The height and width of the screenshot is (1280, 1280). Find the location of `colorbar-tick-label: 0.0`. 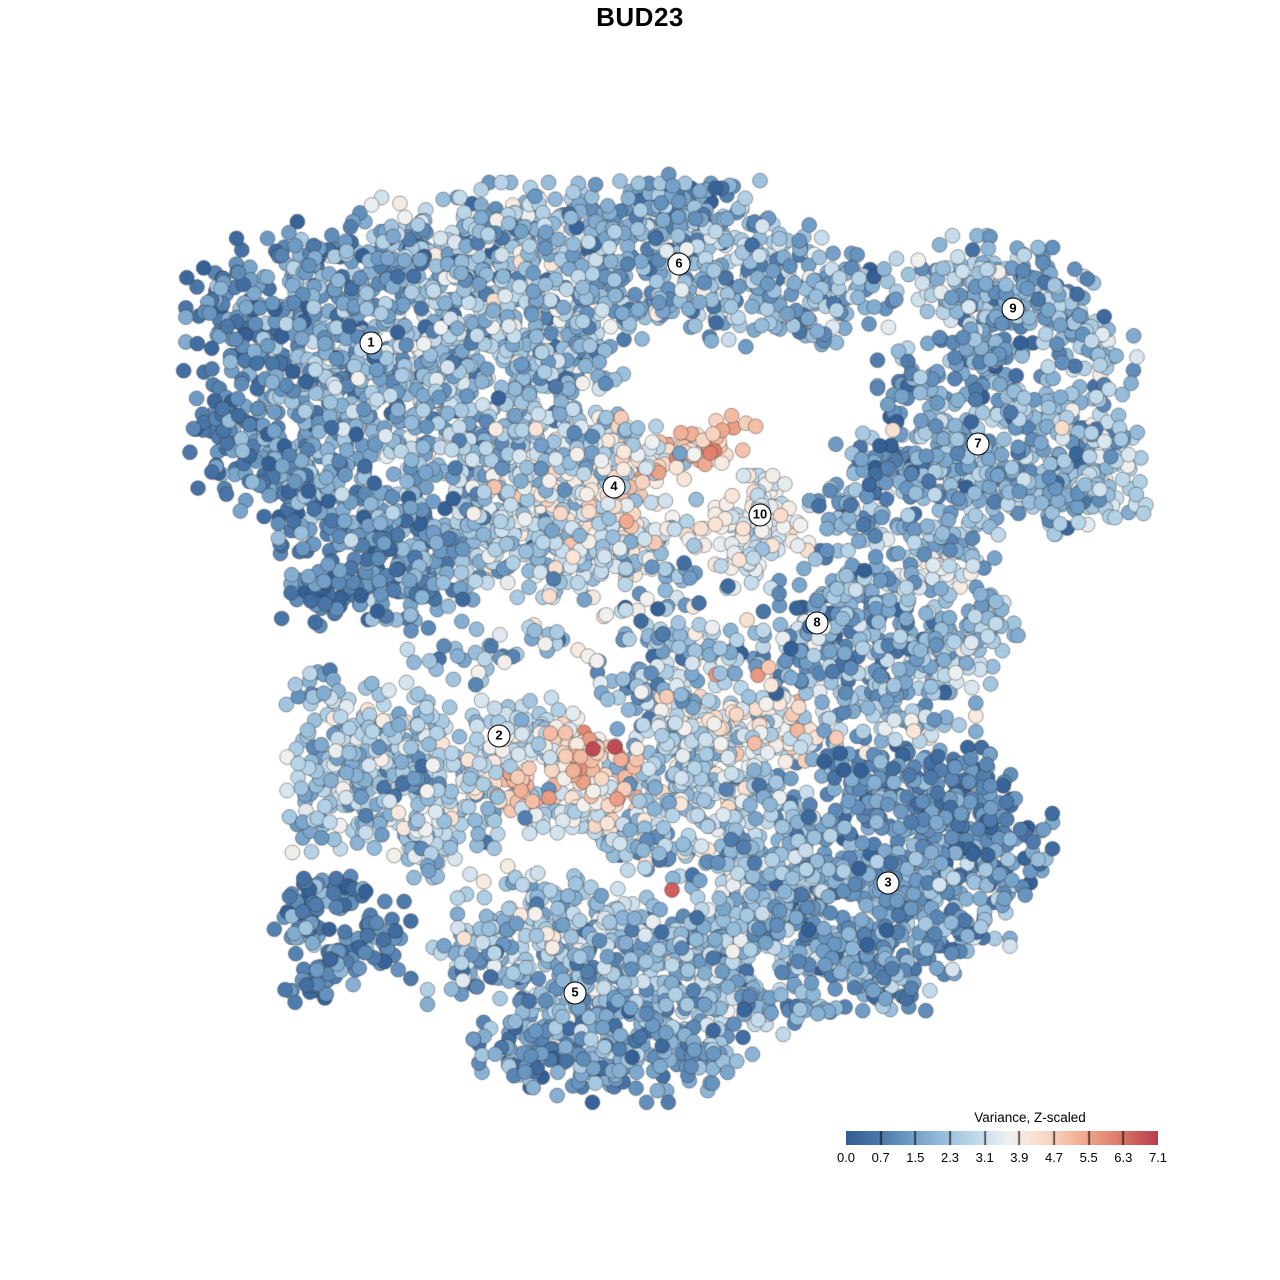

colorbar-tick-label: 0.0 is located at coordinates (846, 1157).